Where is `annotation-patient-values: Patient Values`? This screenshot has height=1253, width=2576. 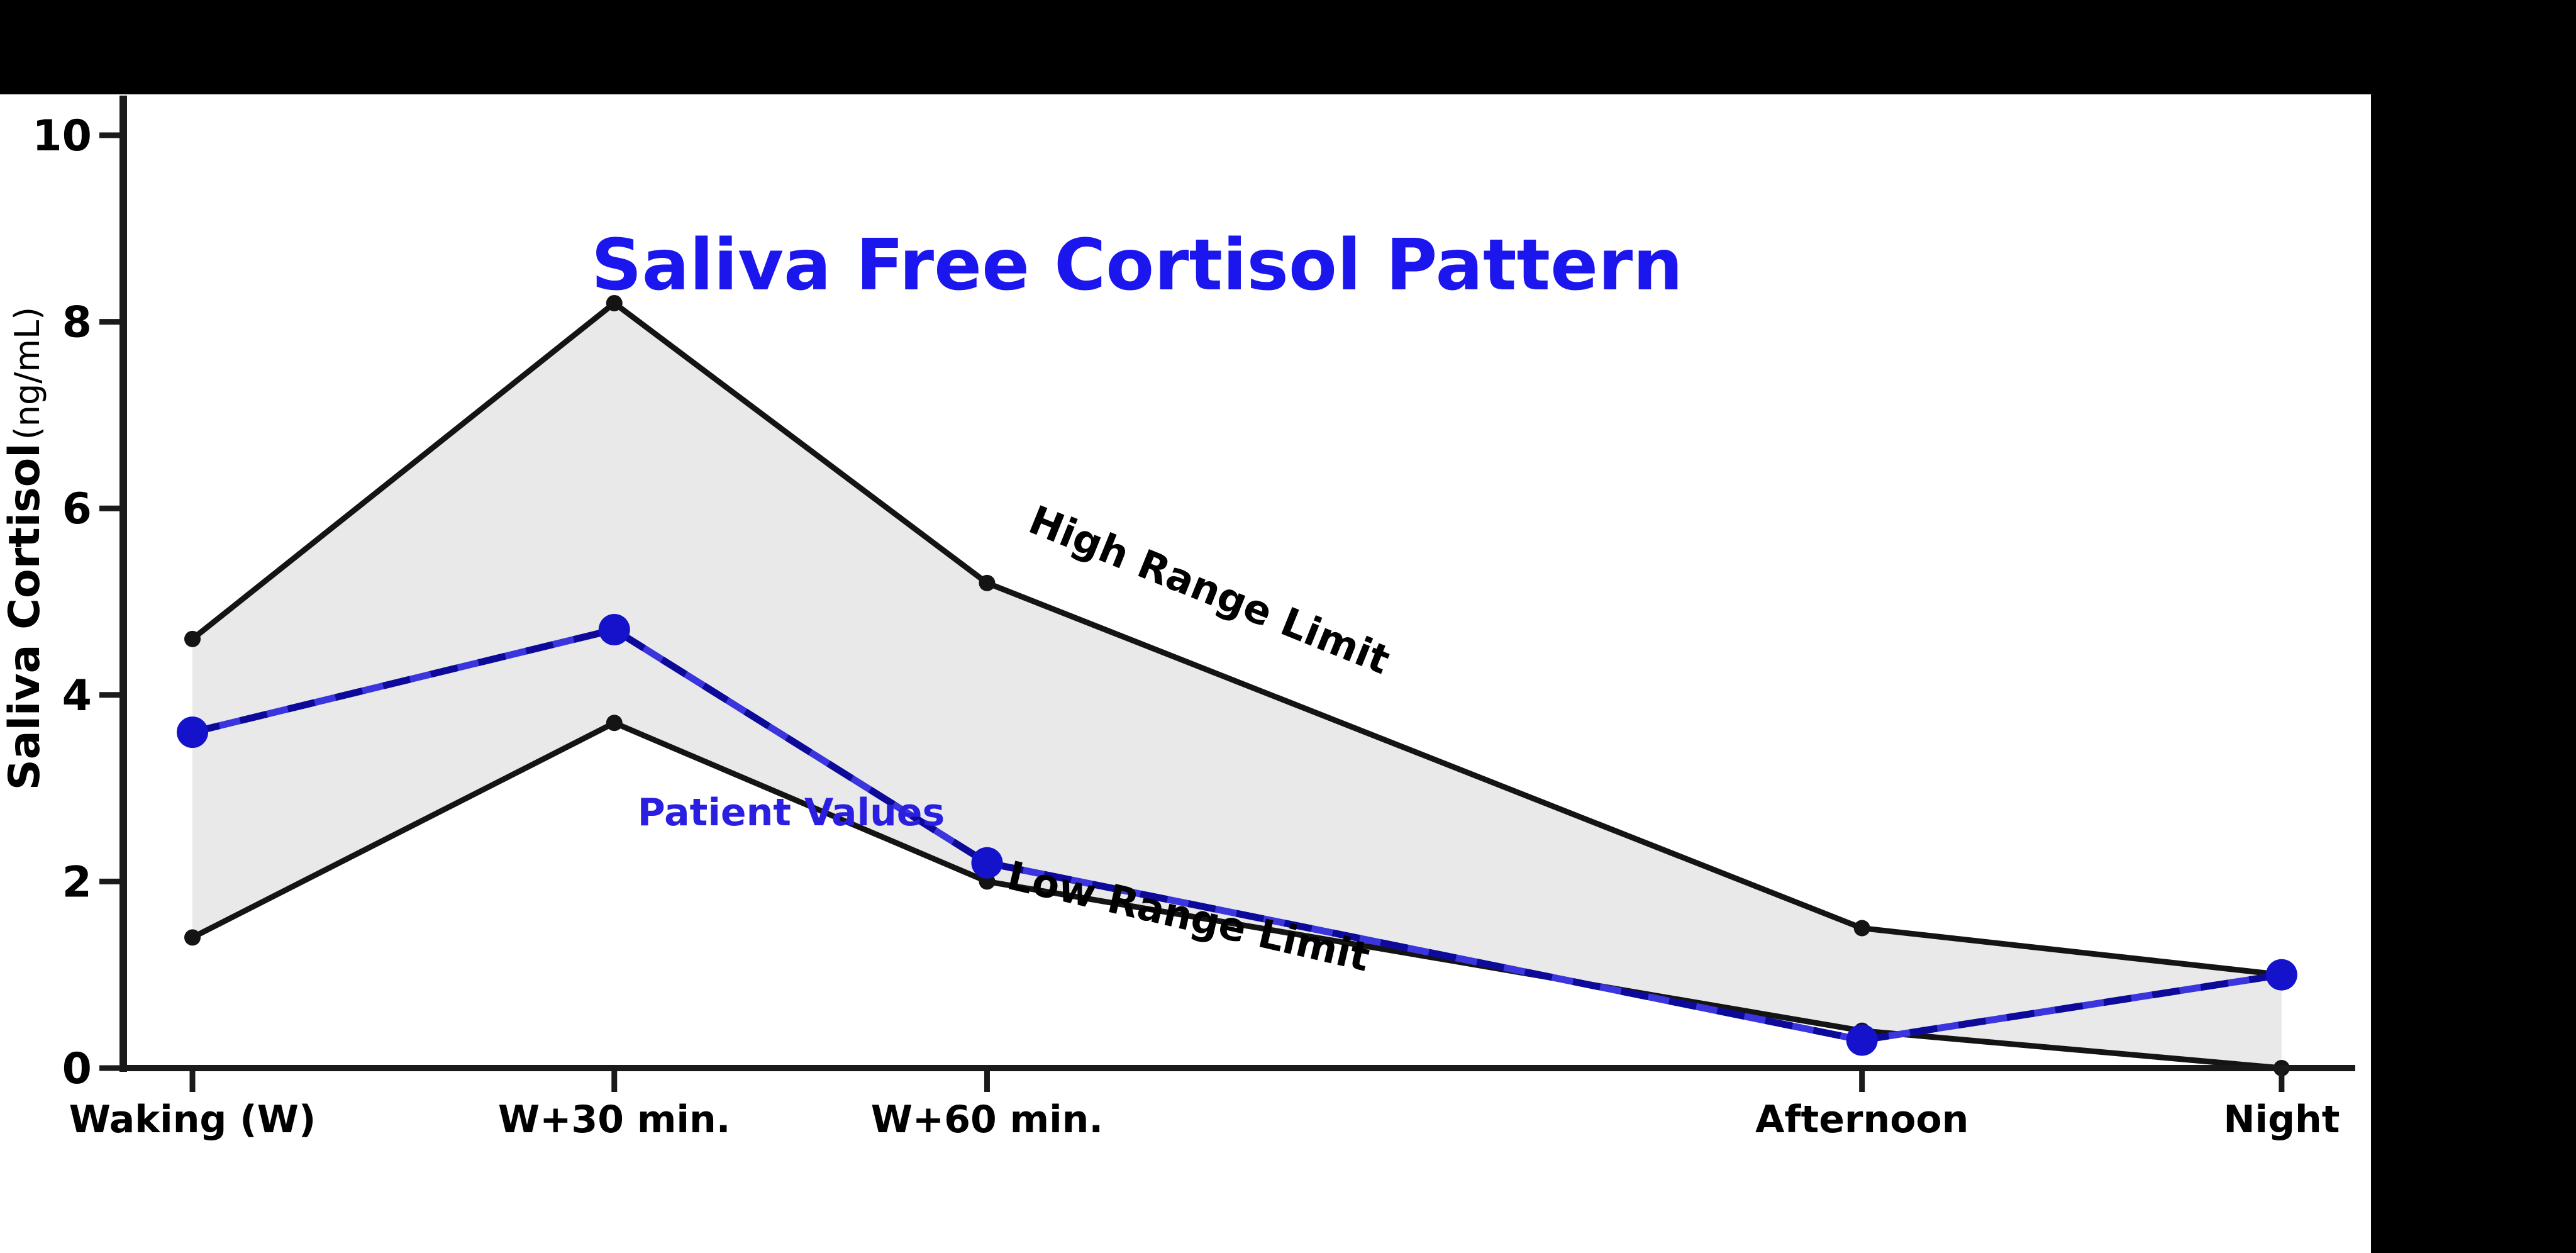 annotation-patient-values: Patient Values is located at coordinates (791, 813).